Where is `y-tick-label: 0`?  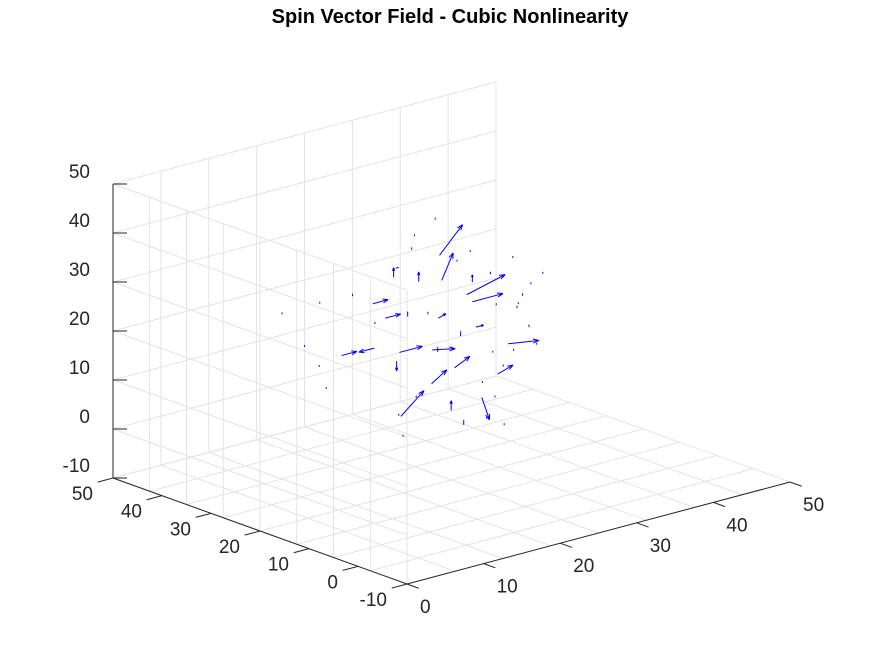
y-tick-label: 0 is located at coordinates (332, 582).